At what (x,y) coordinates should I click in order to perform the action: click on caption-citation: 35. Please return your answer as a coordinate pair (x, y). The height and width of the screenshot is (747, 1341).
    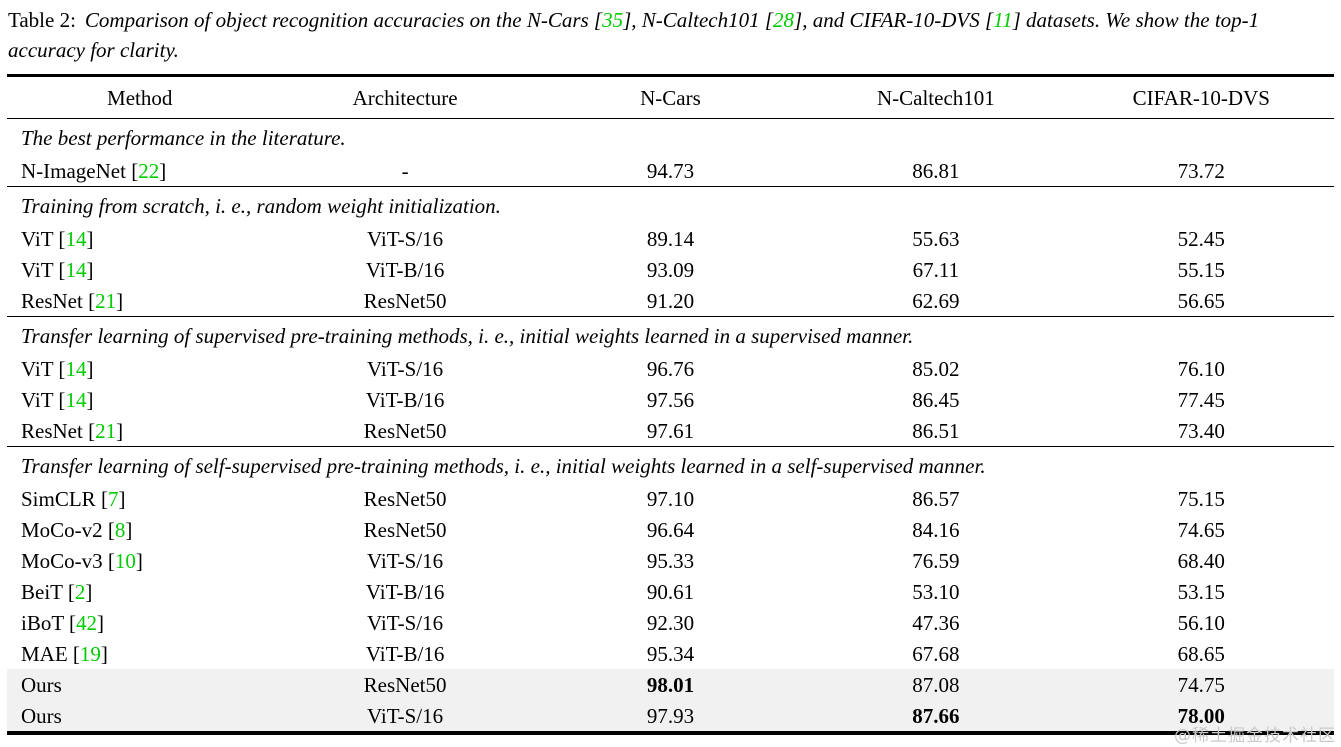
    Looking at the image, I should click on (613, 20).